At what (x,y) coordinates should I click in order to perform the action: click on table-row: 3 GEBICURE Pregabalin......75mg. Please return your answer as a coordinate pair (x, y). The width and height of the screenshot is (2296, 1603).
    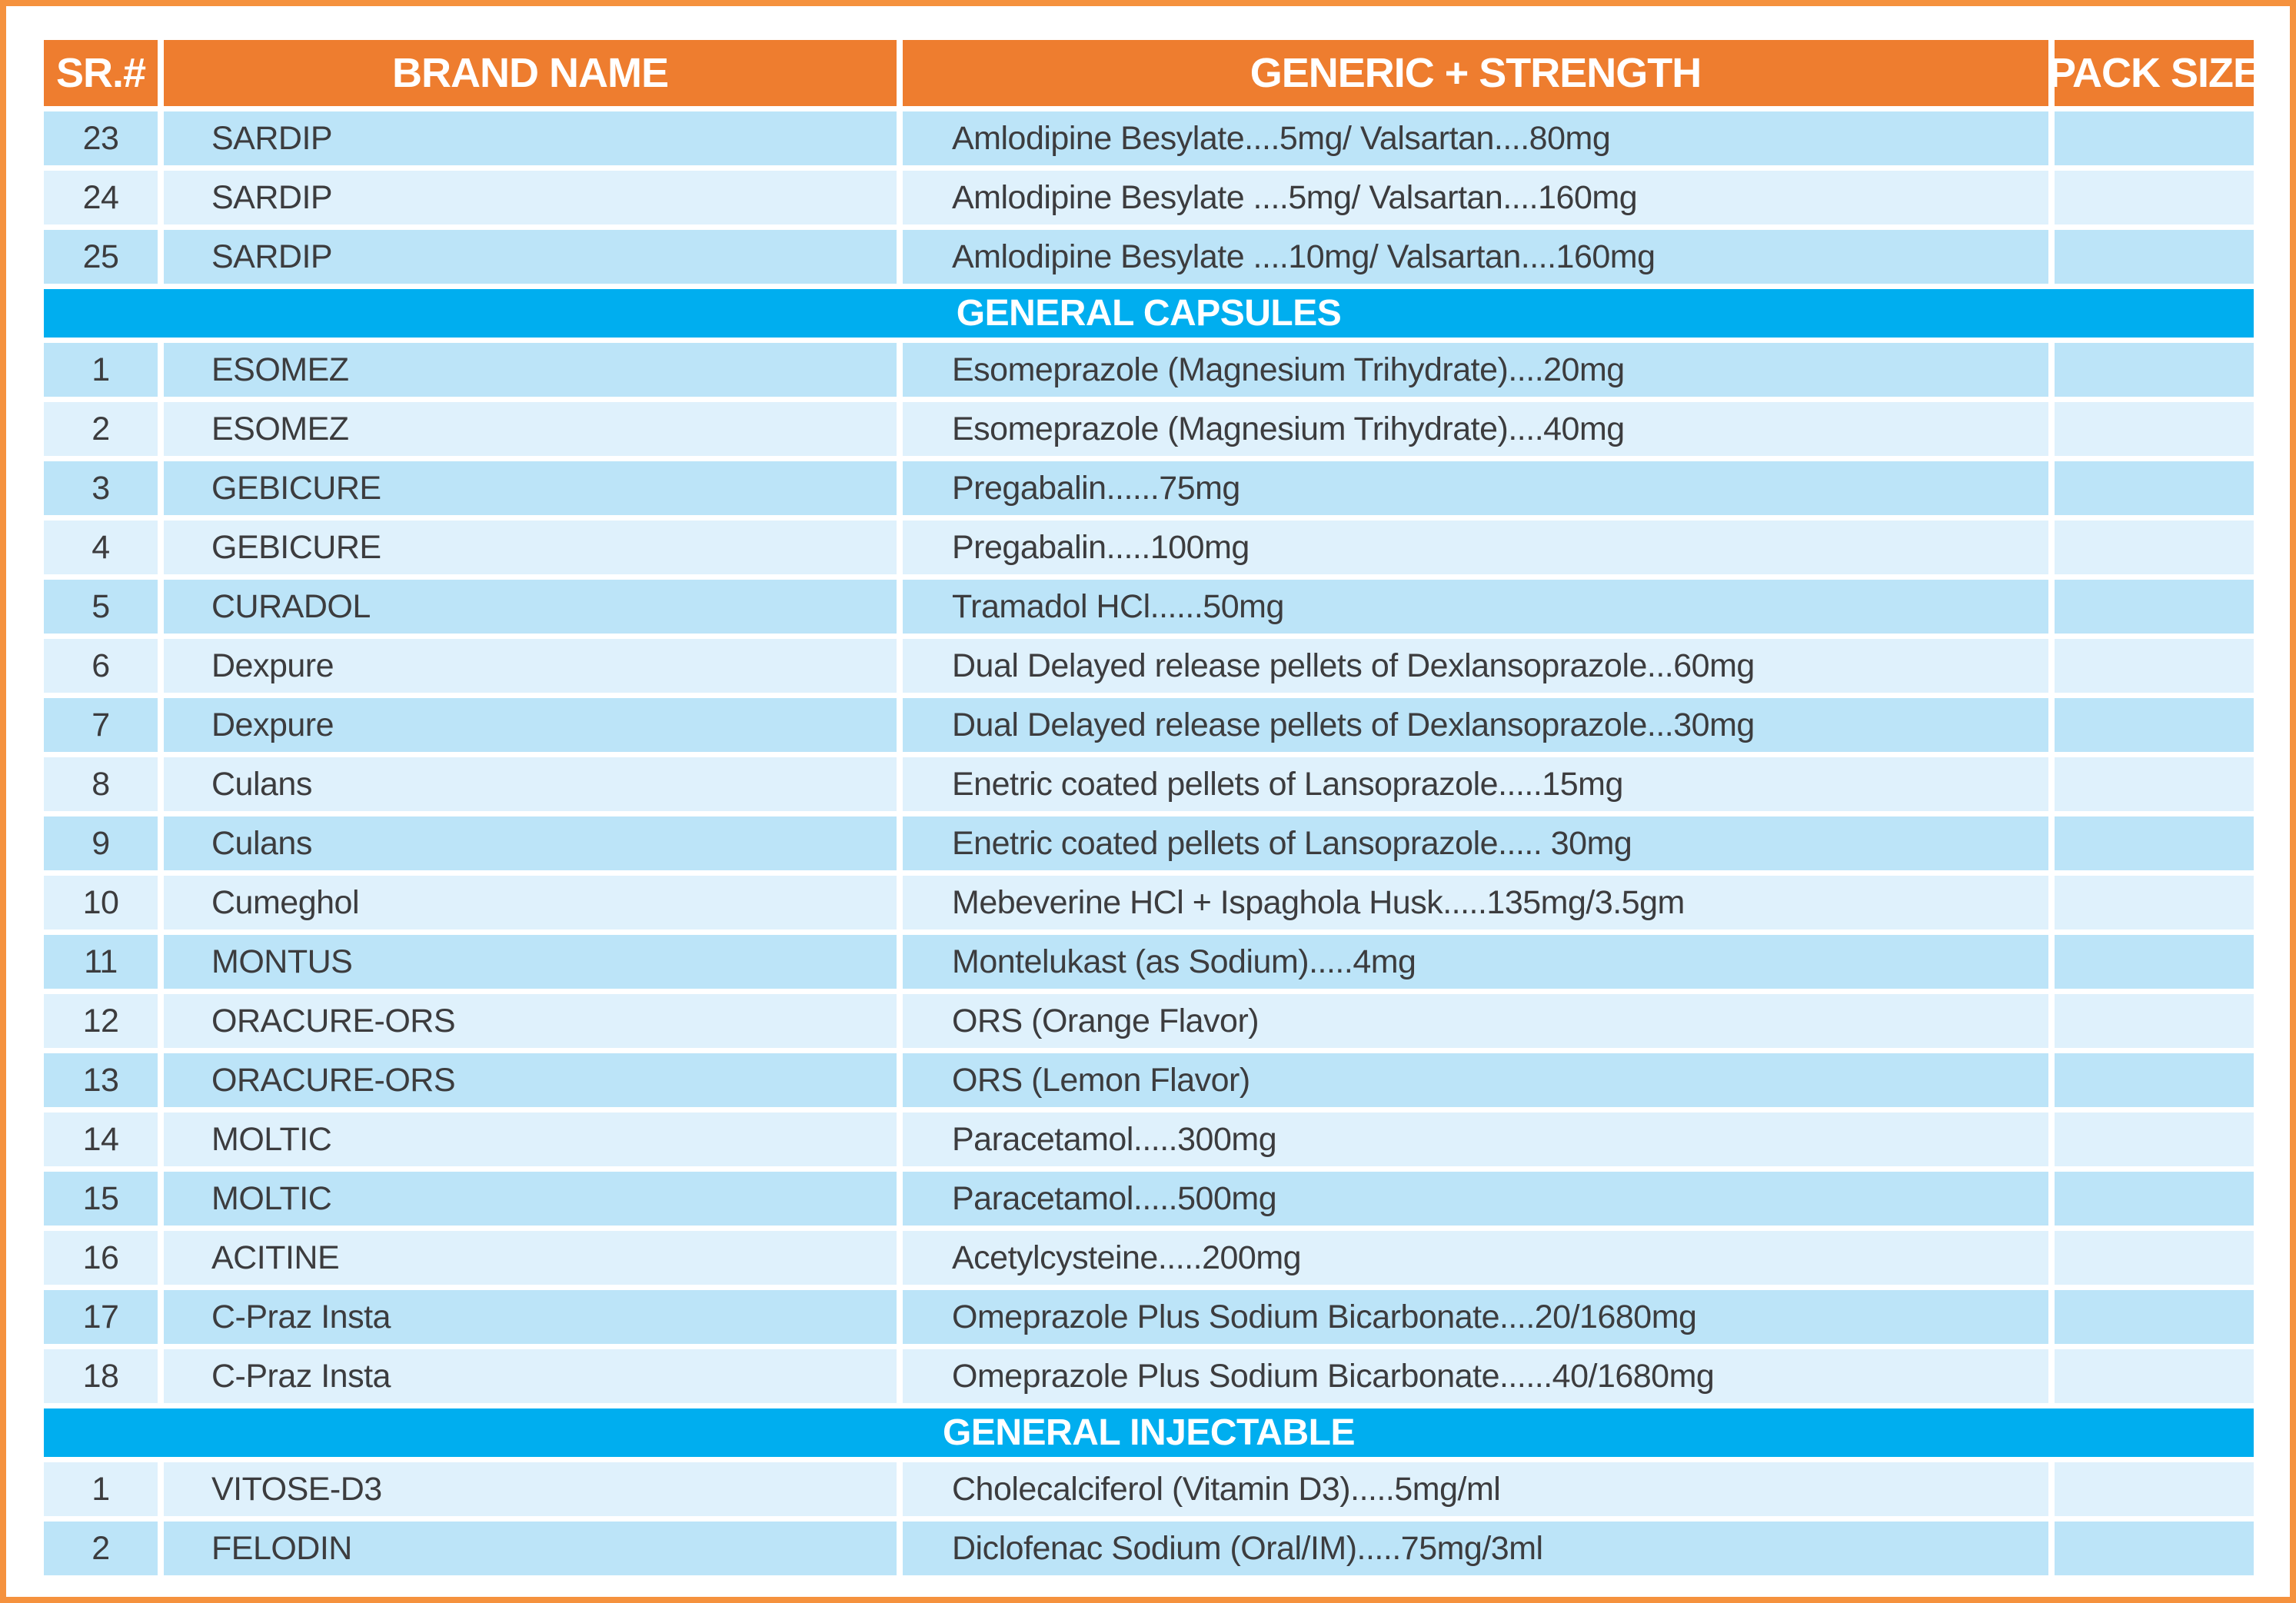
    Looking at the image, I should click on (1149, 488).